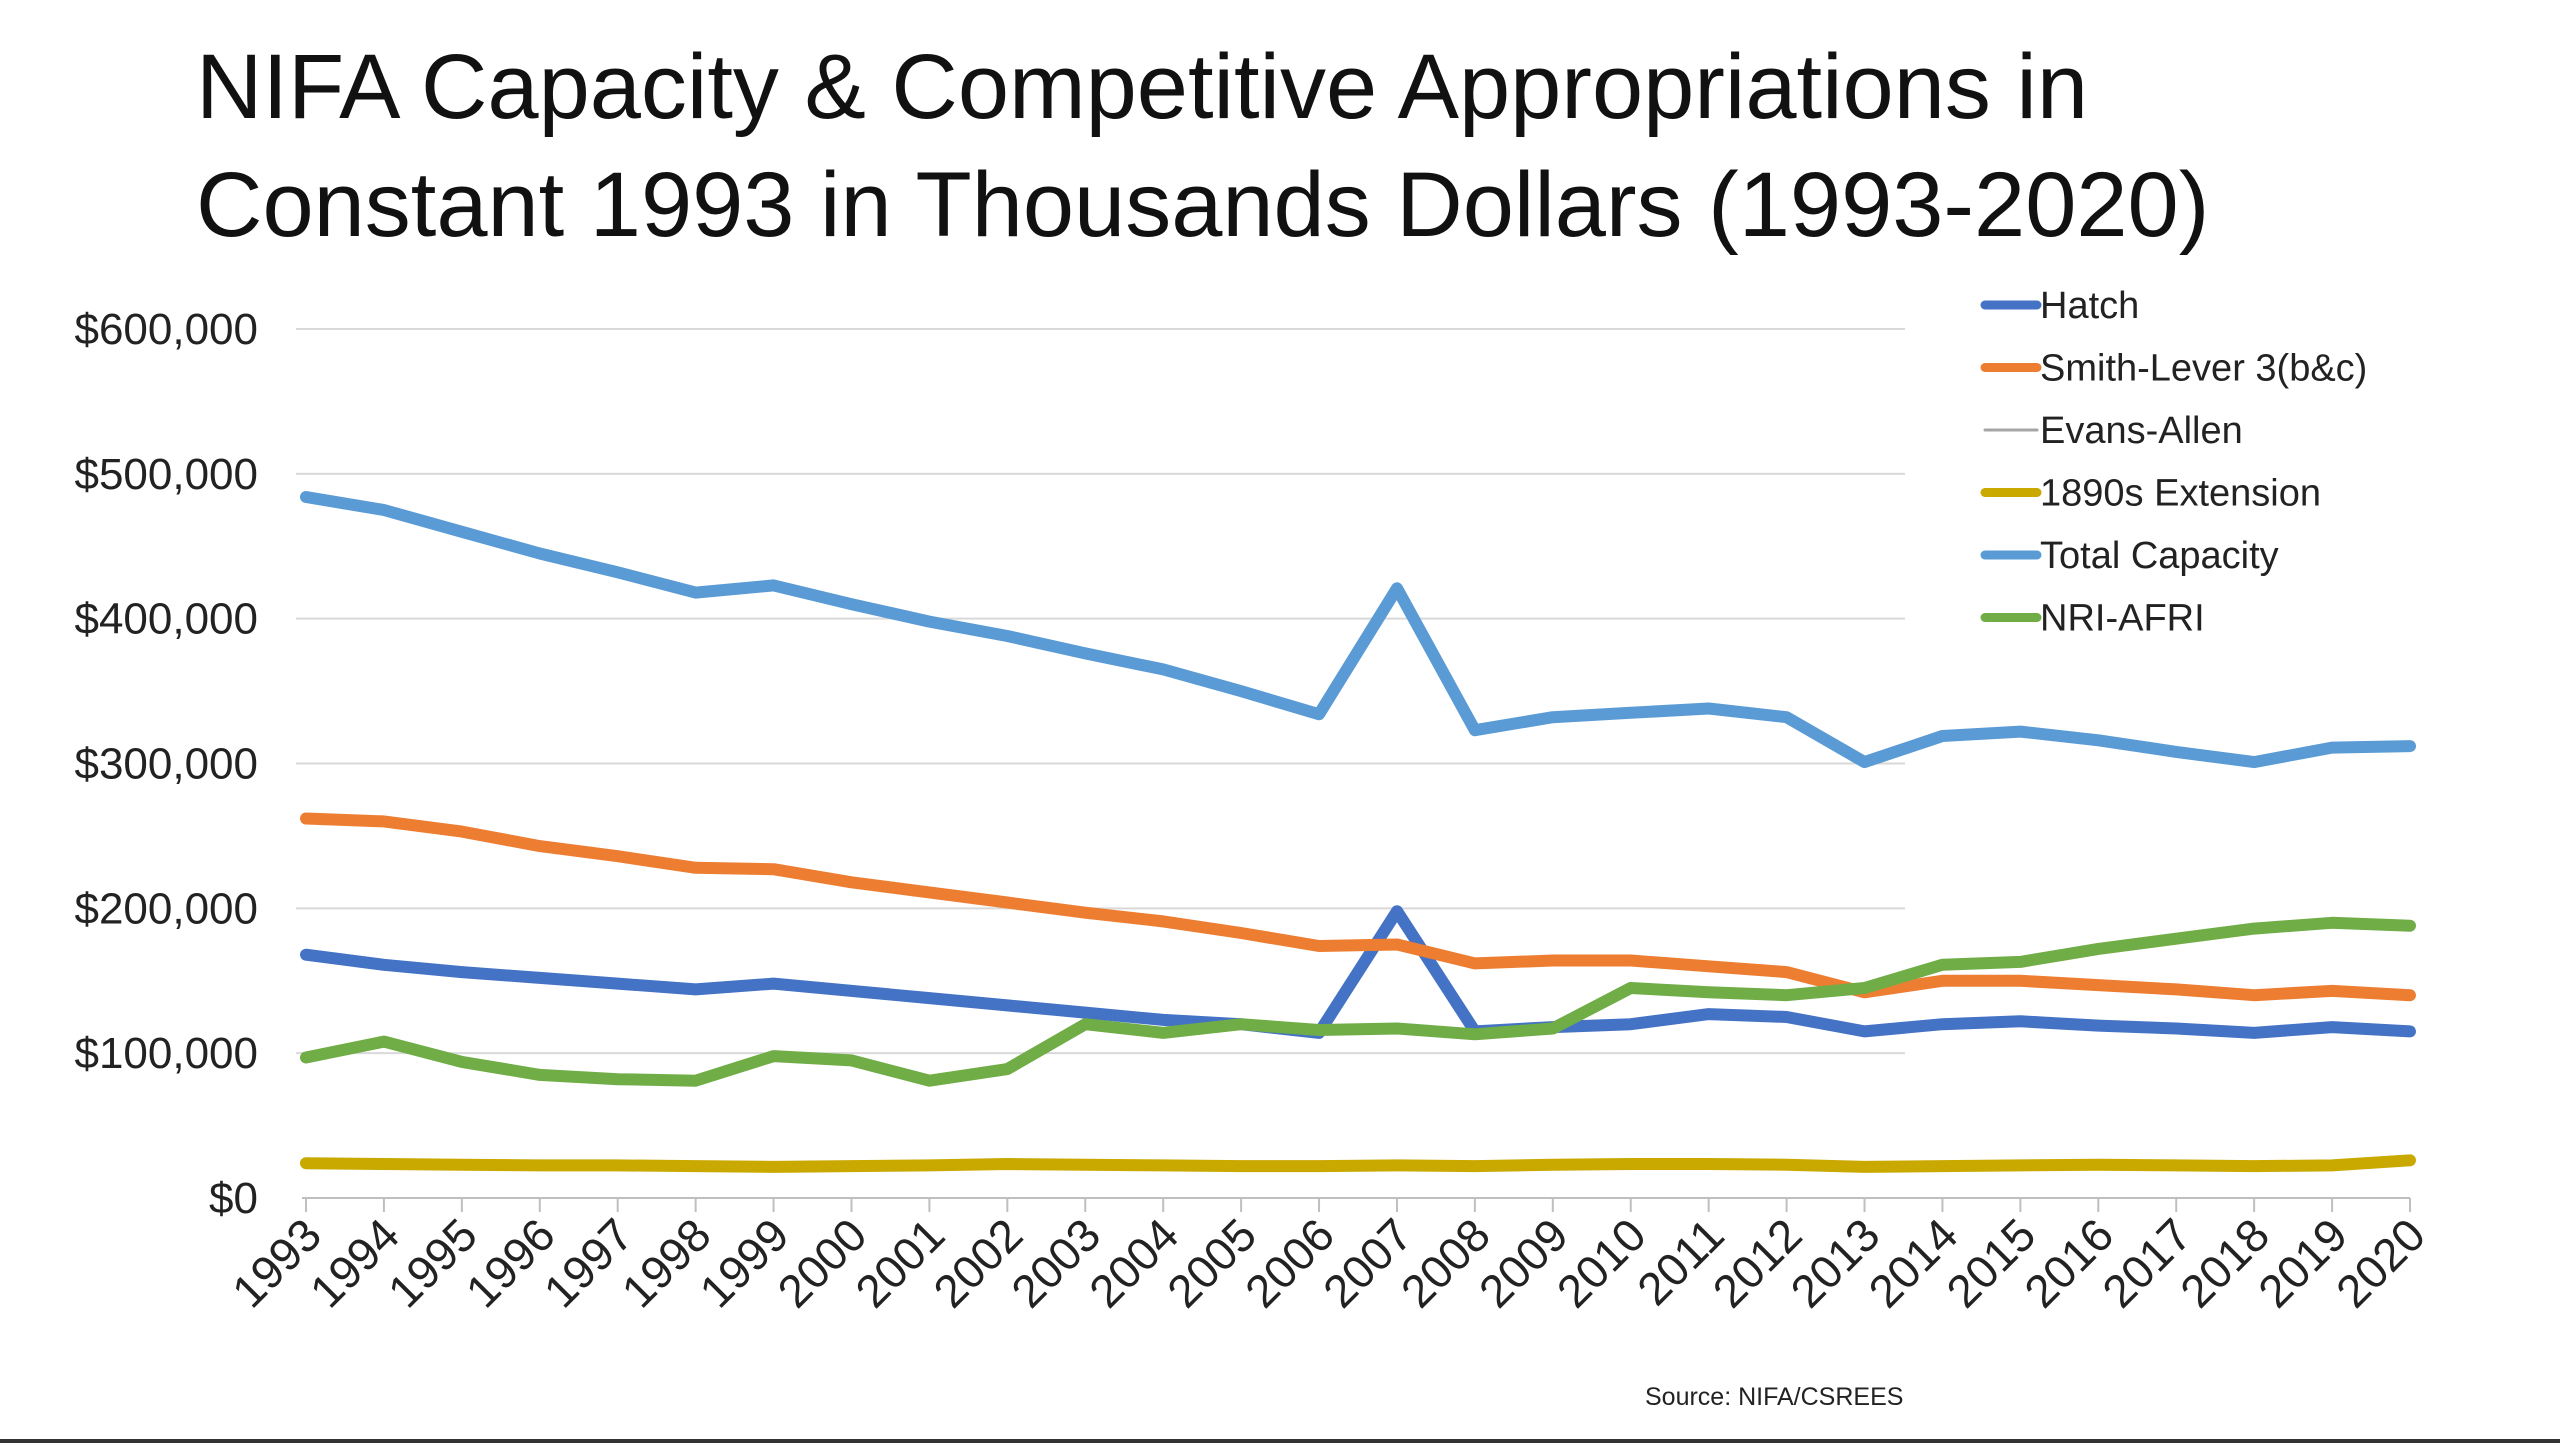 The height and width of the screenshot is (1445, 2560). I want to click on x-tick-label: 2019, so click(2302, 1262).